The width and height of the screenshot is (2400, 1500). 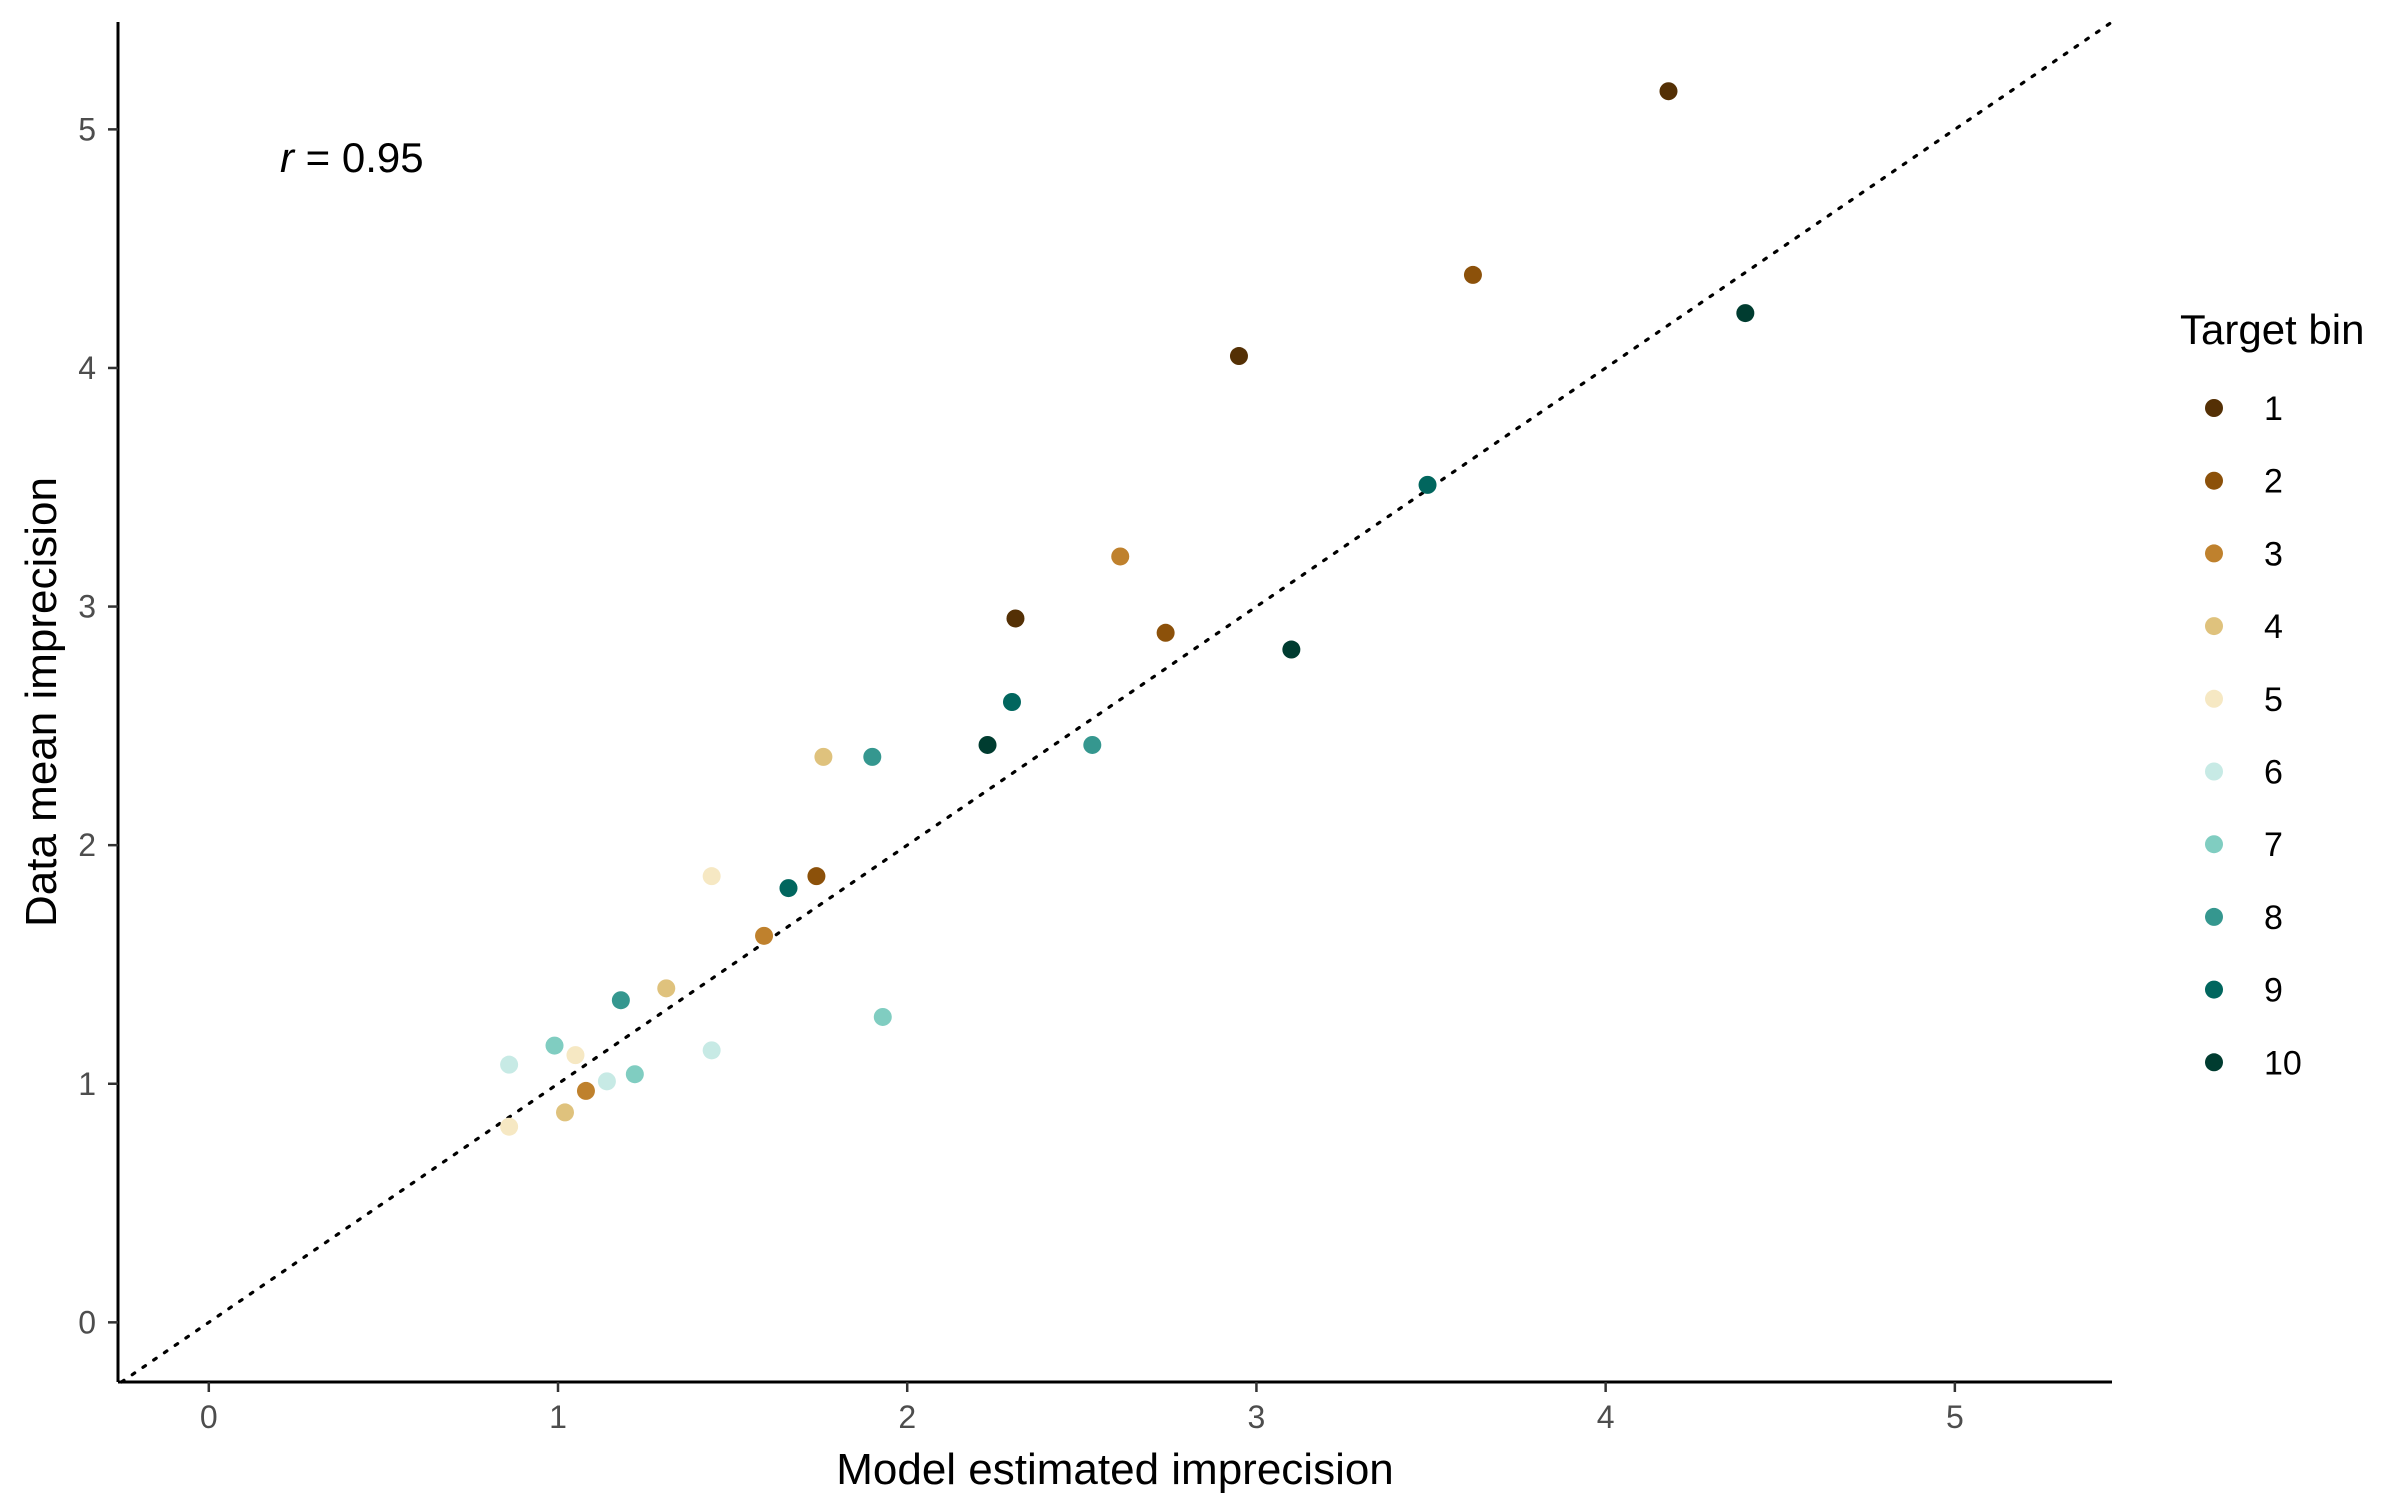 I want to click on y-tick-label: 0, so click(x=87, y=1322).